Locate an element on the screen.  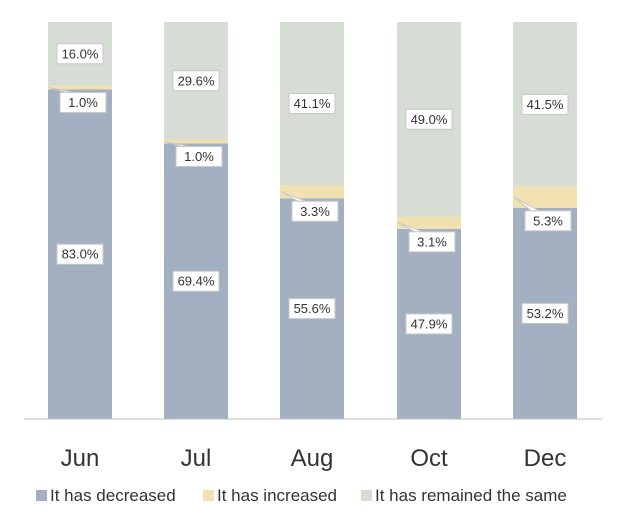
legend-item-it-has-remained-the-same: It has remained the same is located at coordinates (464, 495).